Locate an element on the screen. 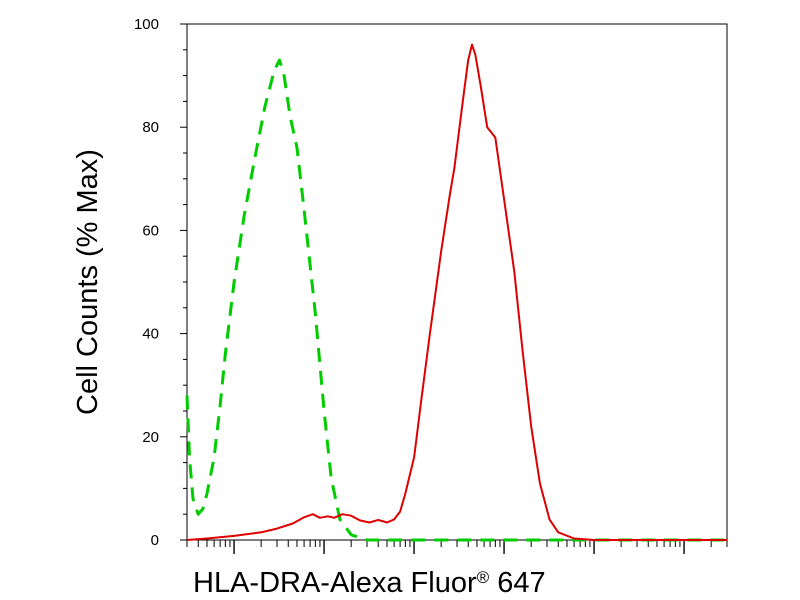 The height and width of the screenshot is (600, 800). x-axis-title: HLA-DRA-Alexa Fluor® 647 is located at coordinates (369, 583).